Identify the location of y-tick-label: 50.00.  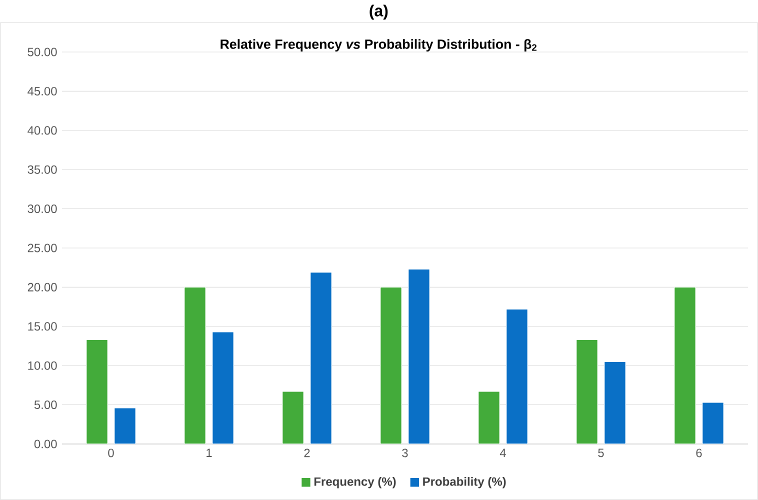
(42, 52).